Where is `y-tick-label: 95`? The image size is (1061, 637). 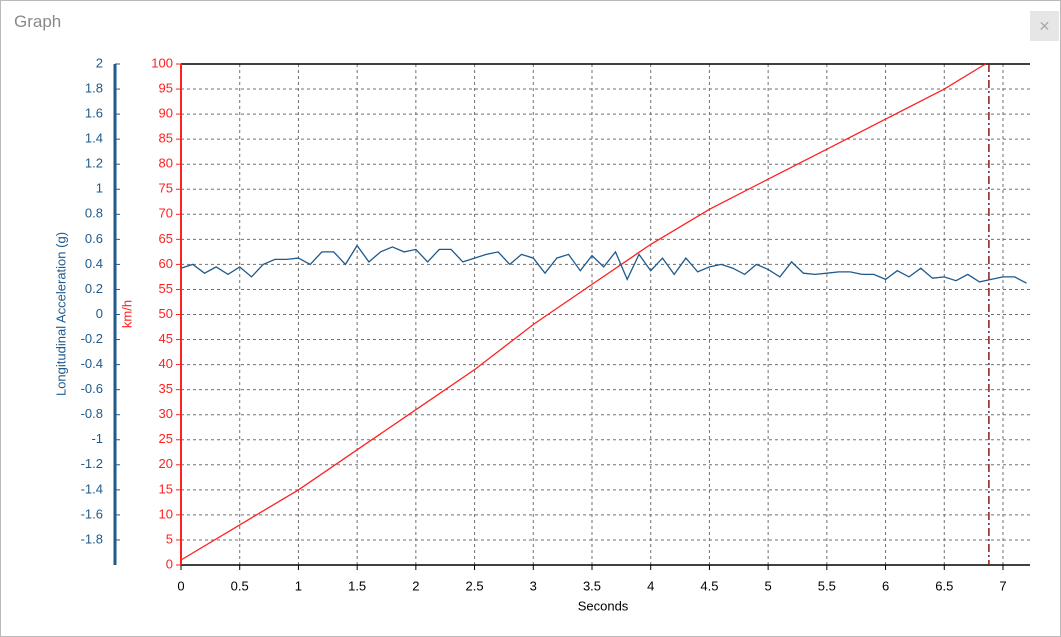 y-tick-label: 95 is located at coordinates (166, 87).